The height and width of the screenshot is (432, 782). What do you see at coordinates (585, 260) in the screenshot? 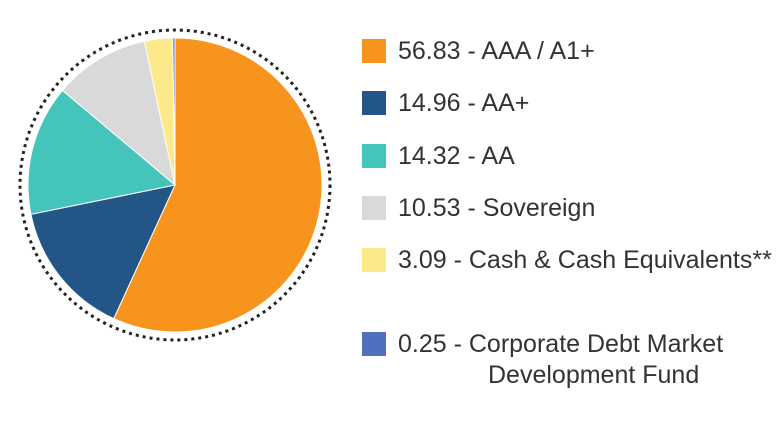
I see `legend-label: 3.09 - Cash & Cash Equivalents**` at bounding box center [585, 260].